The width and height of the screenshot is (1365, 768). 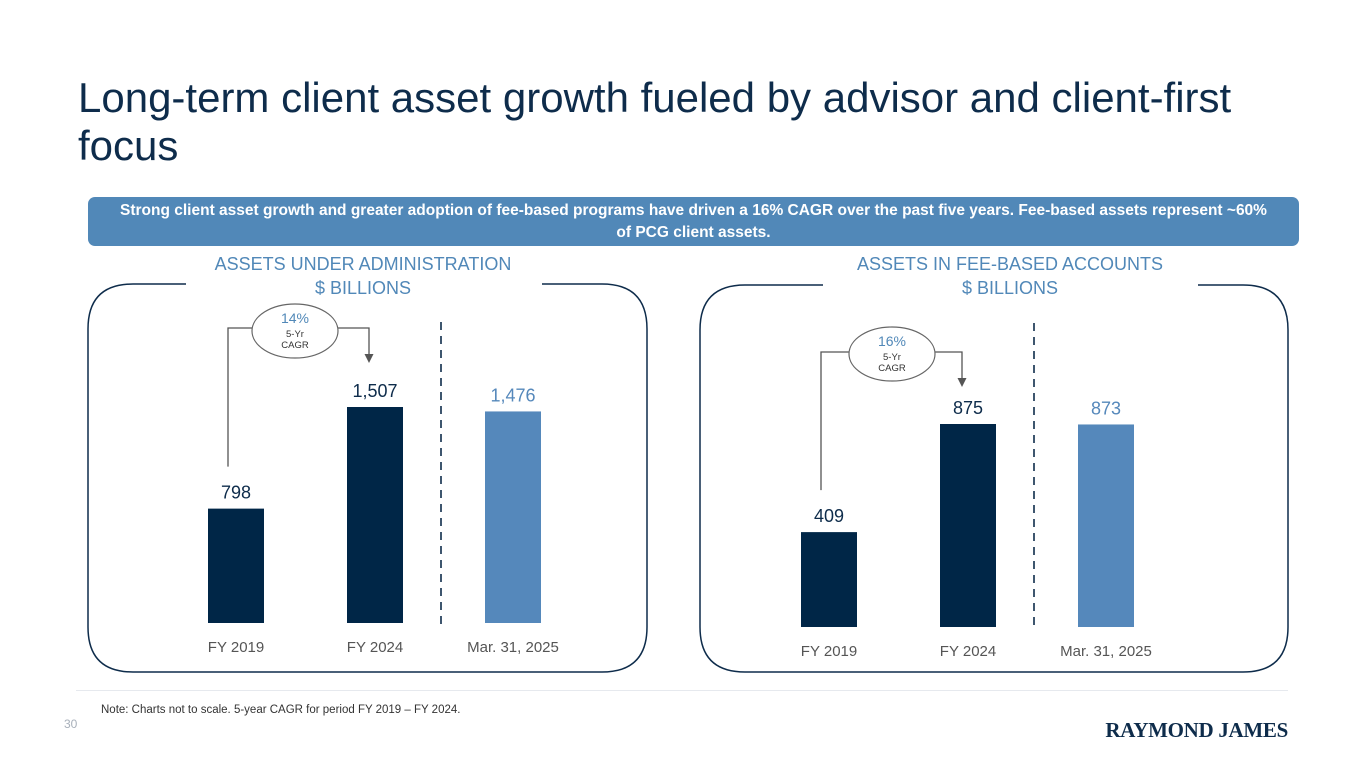 I want to click on chart-2-title: ASSETS IN FEE-BASED ACCOUNTS, so click(x=1010, y=264).